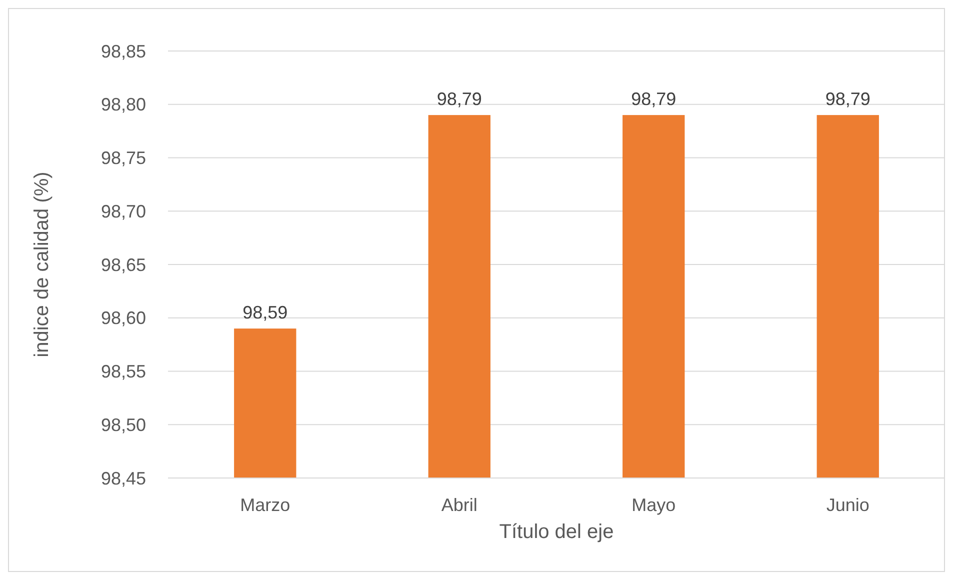 This screenshot has width=953, height=580. Describe the element at coordinates (265, 505) in the screenshot. I see `x-tick-label: Marzo` at that location.